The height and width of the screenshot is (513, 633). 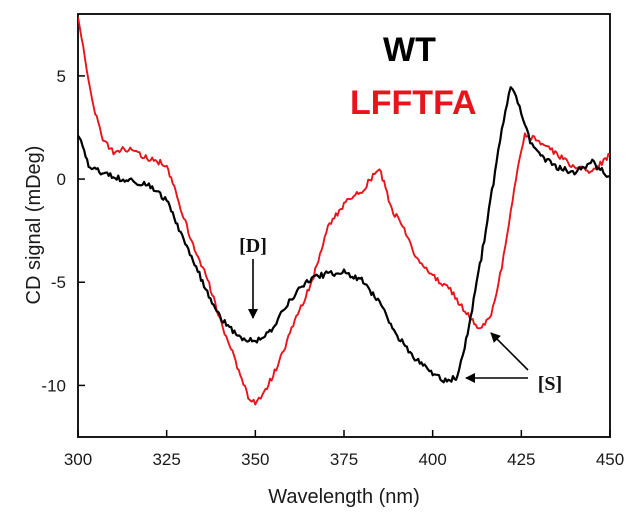 What do you see at coordinates (34, 225) in the screenshot?
I see `y-axis-title: CD signal (mDeg)` at bounding box center [34, 225].